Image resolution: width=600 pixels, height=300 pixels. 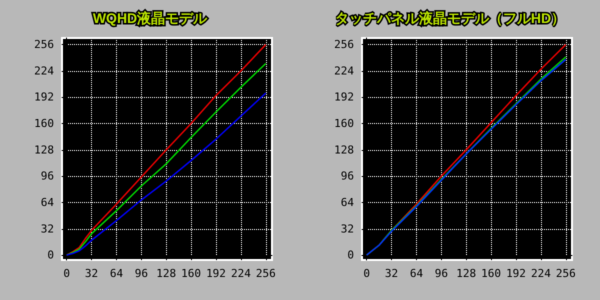 What do you see at coordinates (150, 18) in the screenshot?
I see `chart-title: WQHD液晶モデル` at bounding box center [150, 18].